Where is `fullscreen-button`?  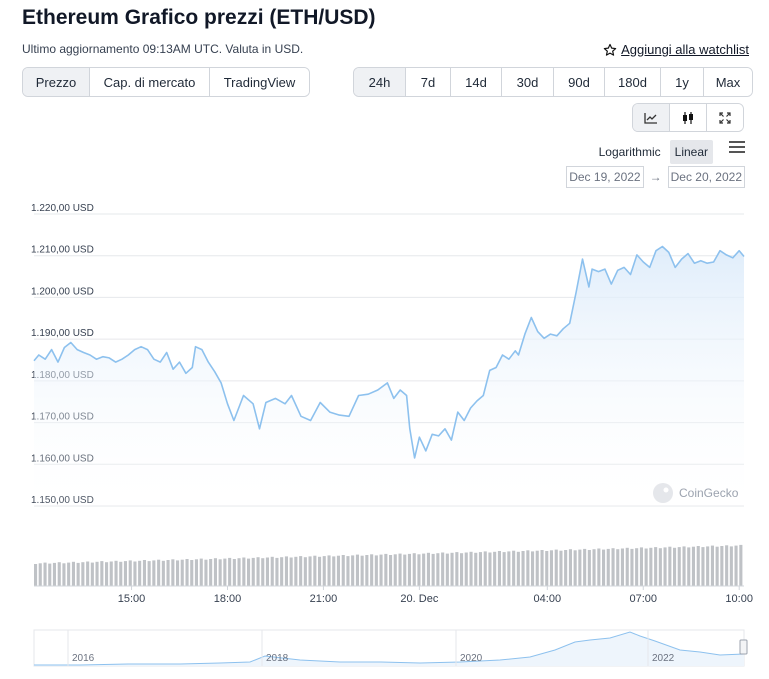
fullscreen-button is located at coordinates (725, 117).